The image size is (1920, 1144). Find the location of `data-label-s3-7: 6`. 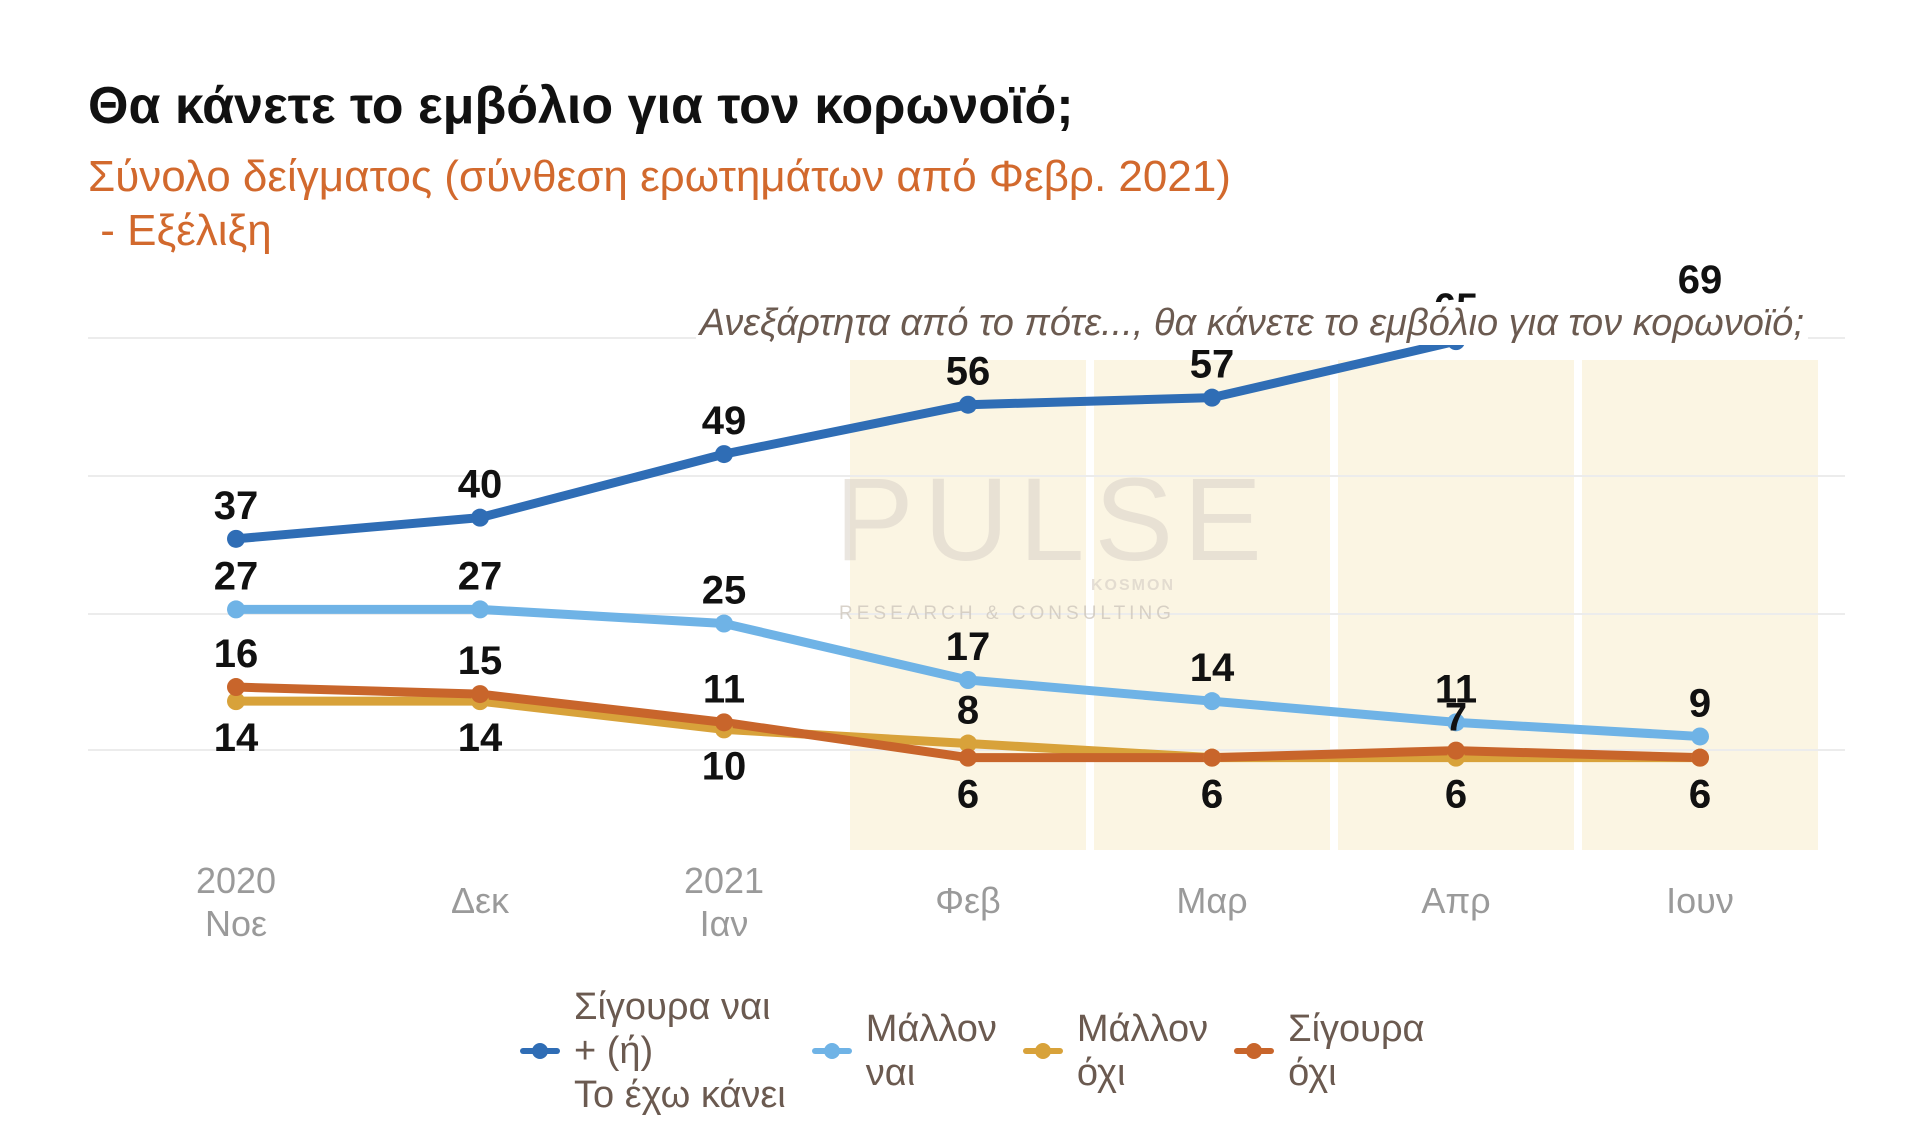

data-label-s3-7: 6 is located at coordinates (1700, 795).